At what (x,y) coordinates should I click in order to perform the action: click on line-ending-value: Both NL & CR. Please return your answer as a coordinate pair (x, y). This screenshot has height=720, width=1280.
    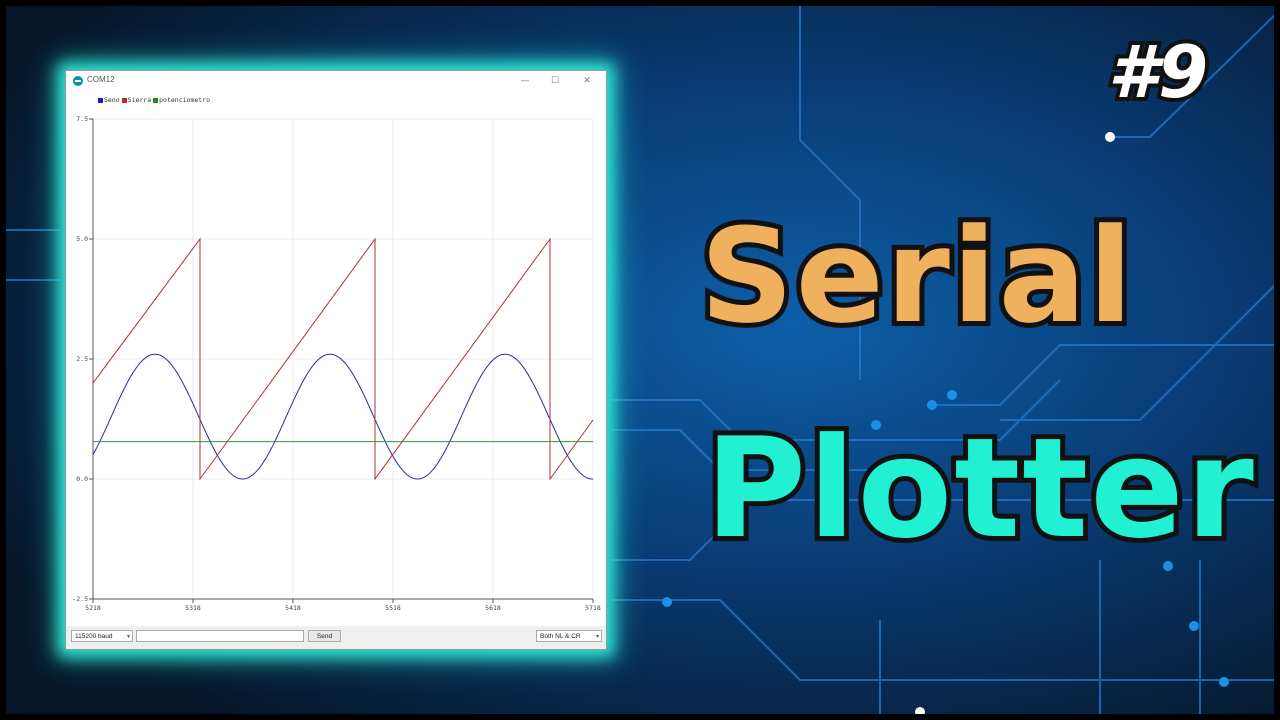
    Looking at the image, I should click on (560, 636).